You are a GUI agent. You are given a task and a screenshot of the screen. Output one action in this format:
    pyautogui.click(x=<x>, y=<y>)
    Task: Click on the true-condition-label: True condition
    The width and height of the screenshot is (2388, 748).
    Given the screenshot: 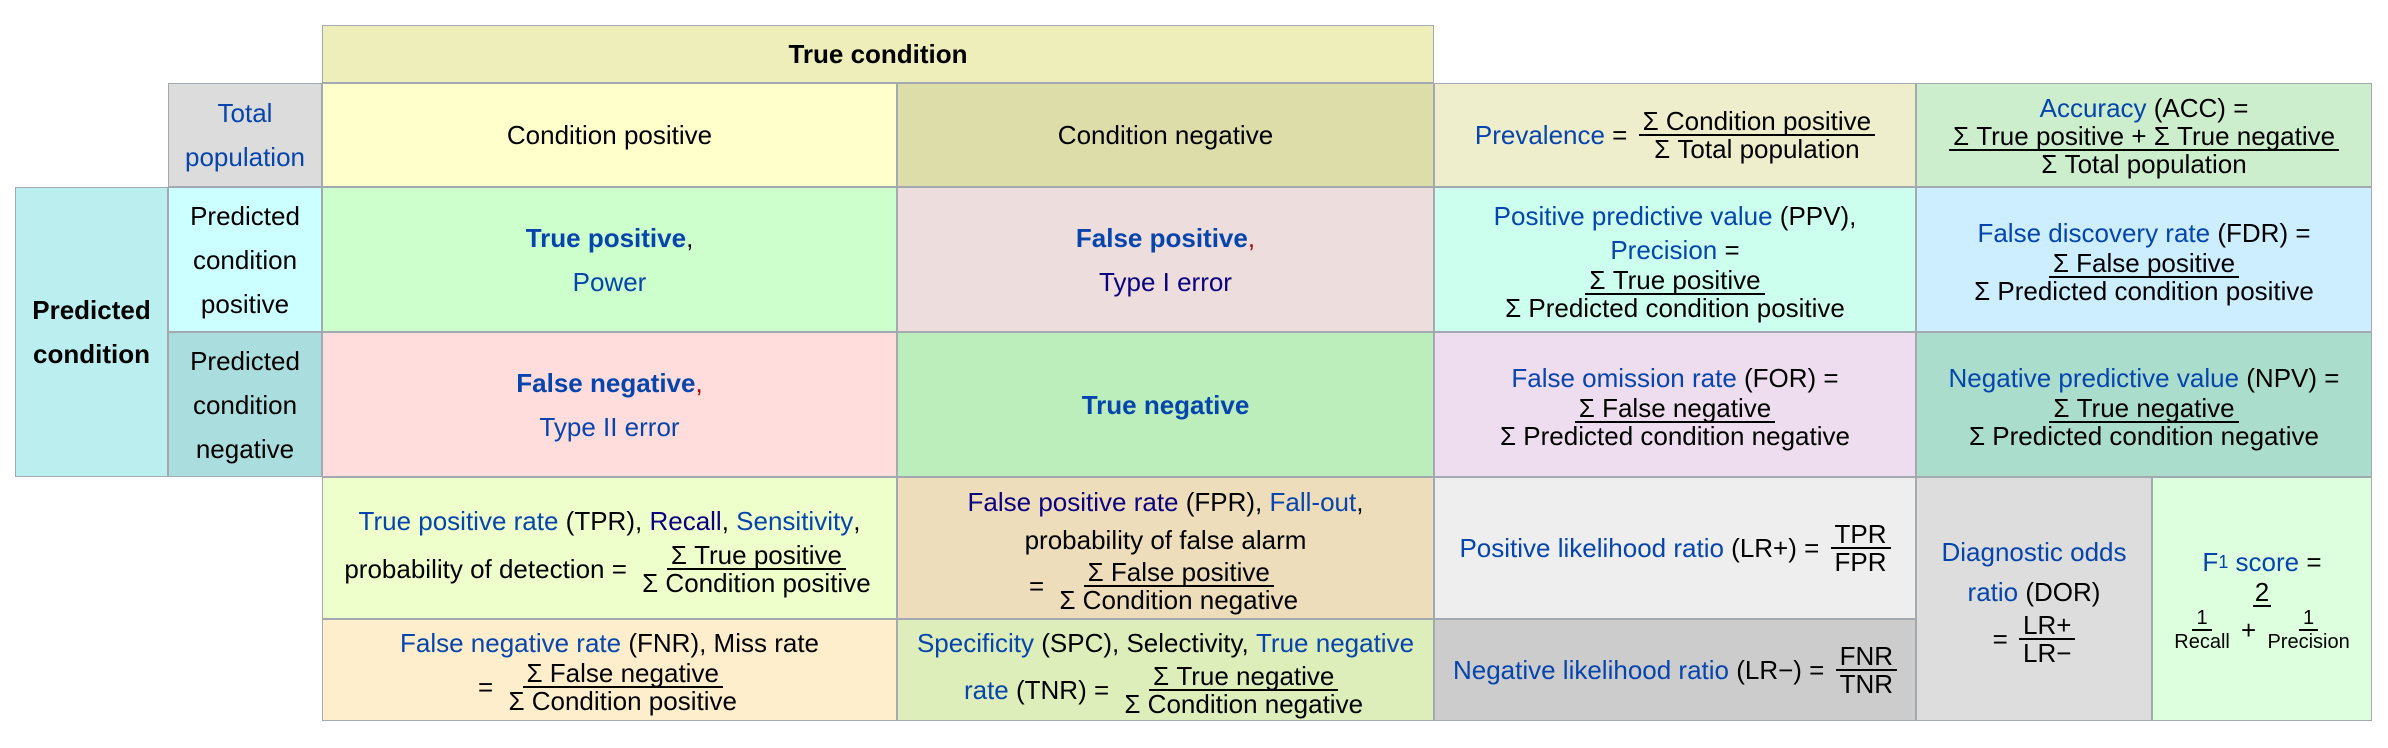 What is the action you would take?
    pyautogui.click(x=878, y=54)
    